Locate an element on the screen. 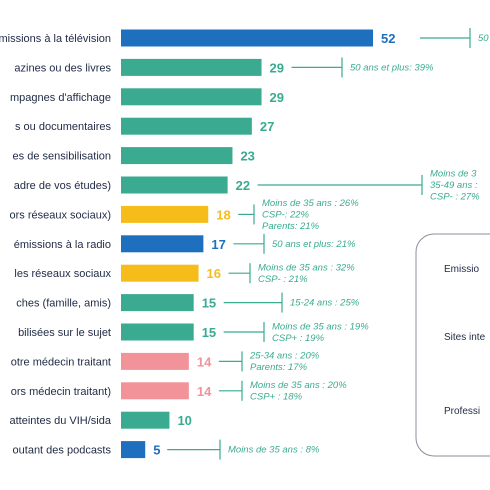 The width and height of the screenshot is (490, 490). data-label: 10 is located at coordinates (184, 420).